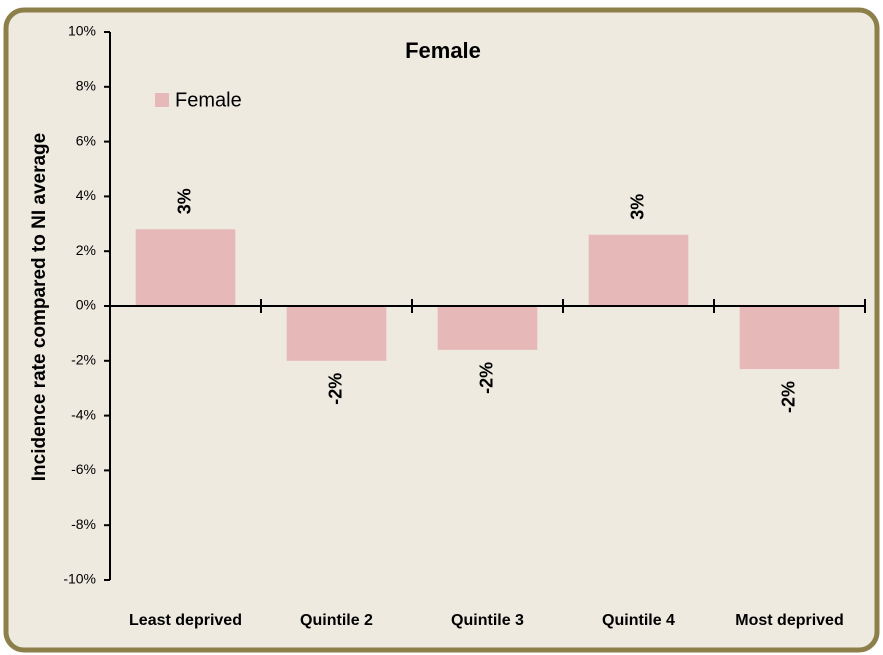  What do you see at coordinates (185, 620) in the screenshot?
I see `x-tick-label: Least deprived` at bounding box center [185, 620].